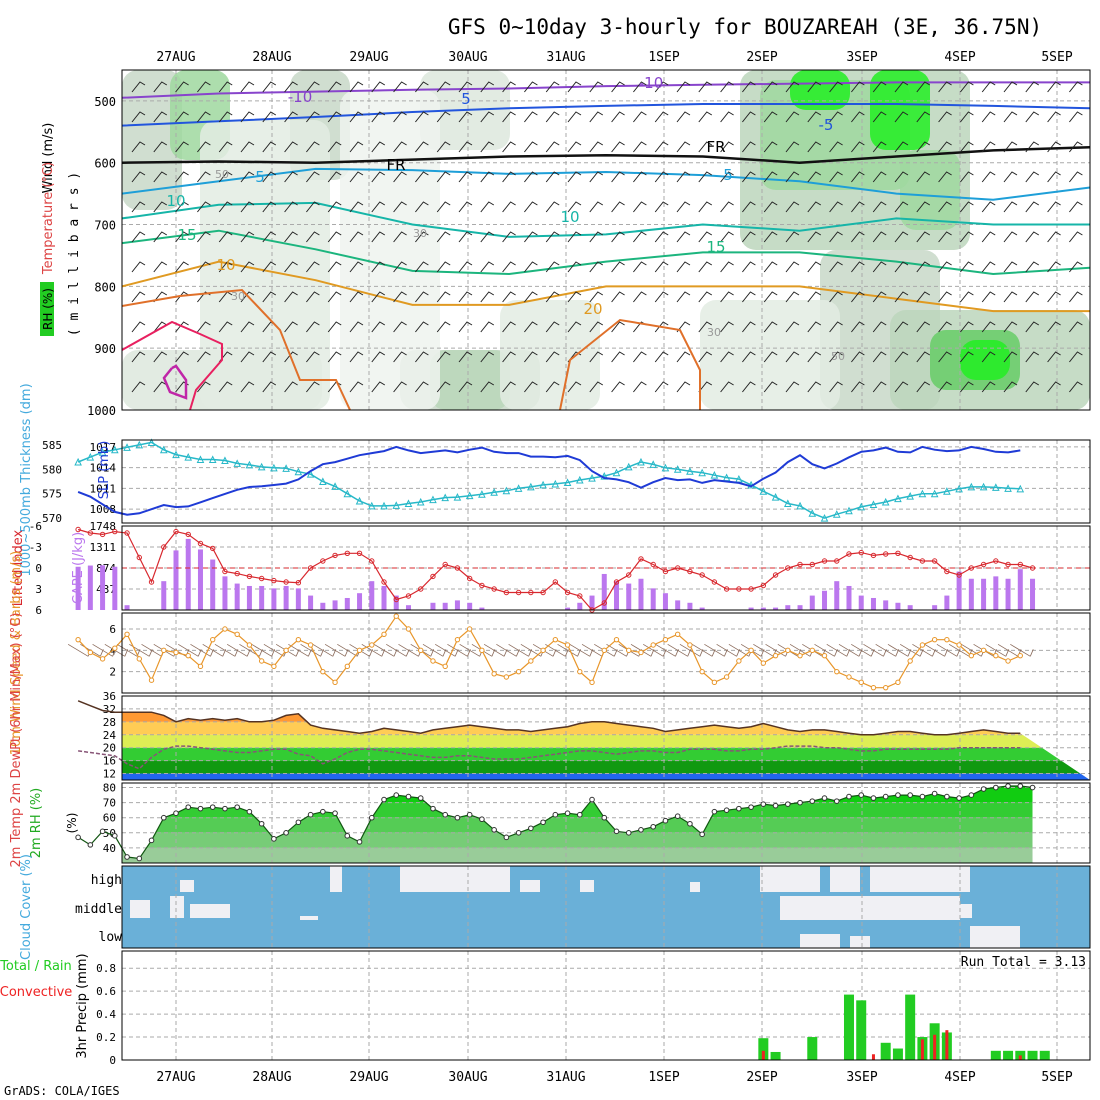 This screenshot has height=1100, width=1100. Describe the element at coordinates (630, 364) in the screenshot. I see `contour-line-orange` at that location.